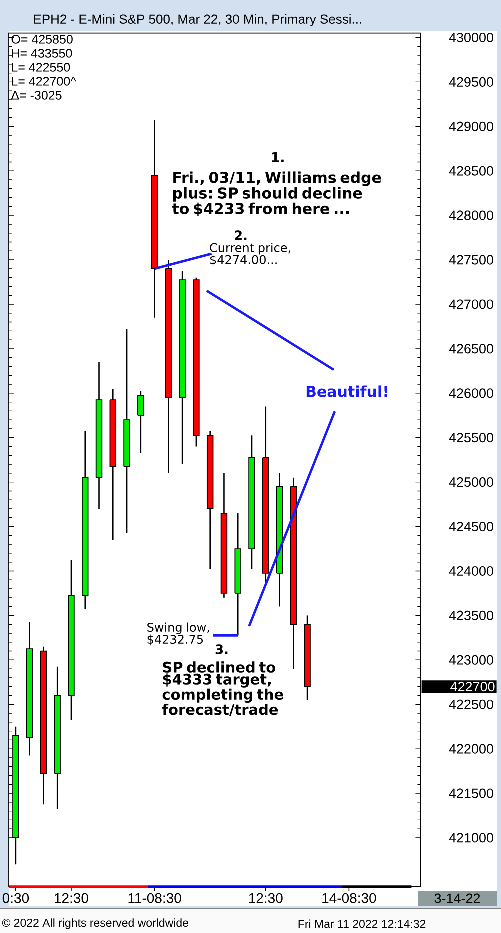  Describe the element at coordinates (471, 260) in the screenshot. I see `y-tick-label: 427500` at that location.